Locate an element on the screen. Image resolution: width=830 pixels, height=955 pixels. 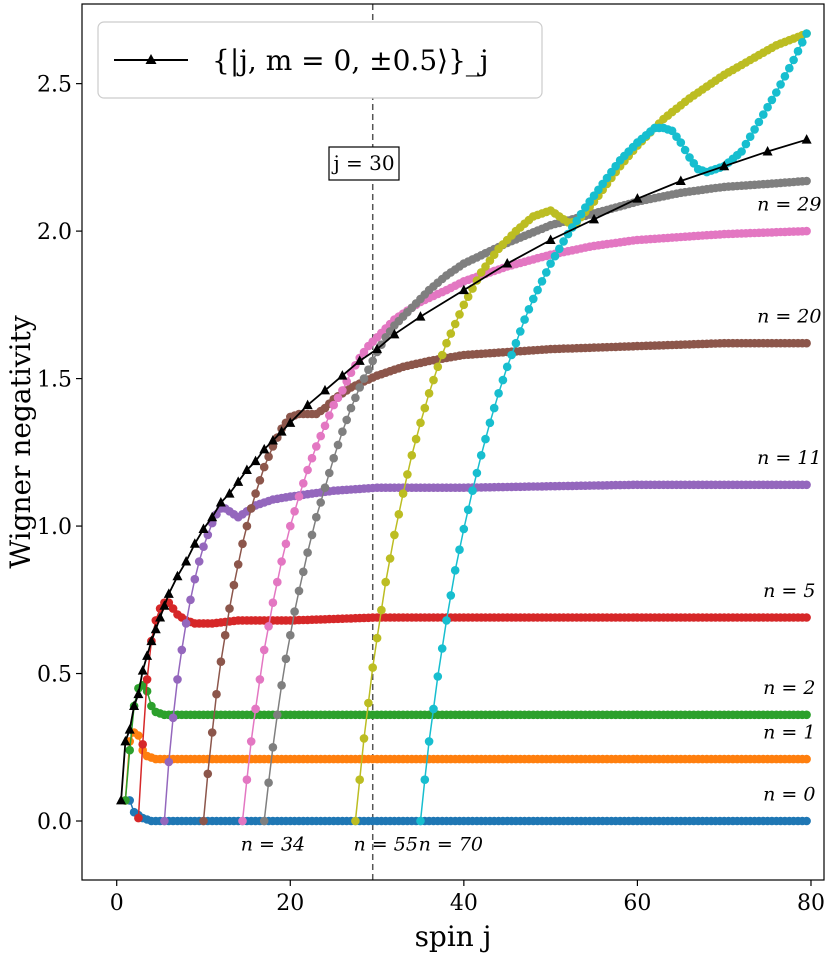
curve-label: n = 70 is located at coordinates (451, 845).